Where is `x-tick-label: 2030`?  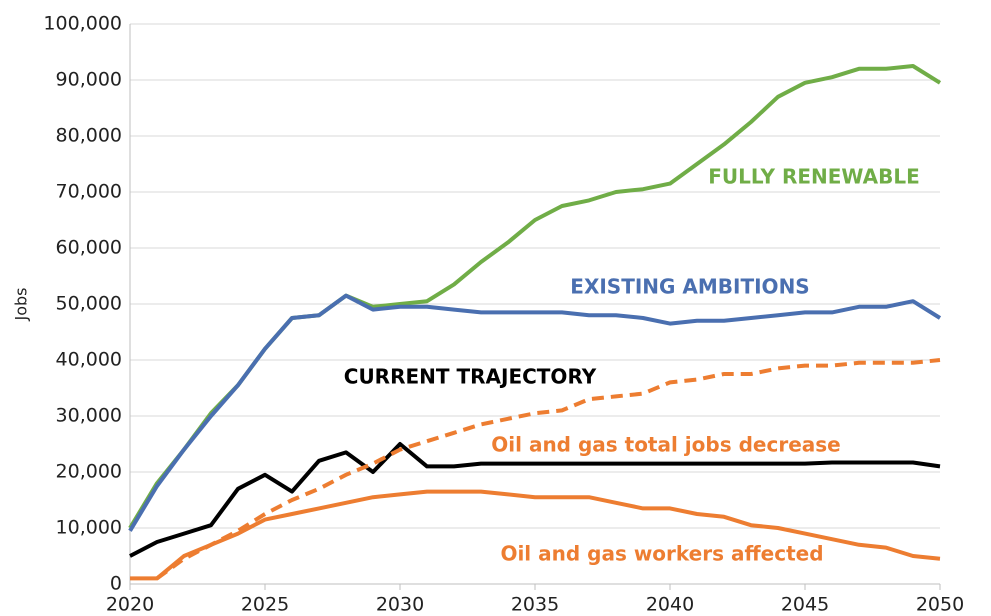 x-tick-label: 2030 is located at coordinates (400, 605).